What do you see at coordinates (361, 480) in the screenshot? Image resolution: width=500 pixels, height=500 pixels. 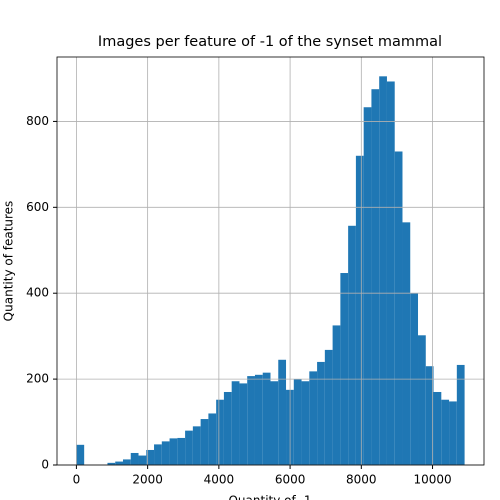 I see `x-tick-label: 8000` at bounding box center [361, 480].